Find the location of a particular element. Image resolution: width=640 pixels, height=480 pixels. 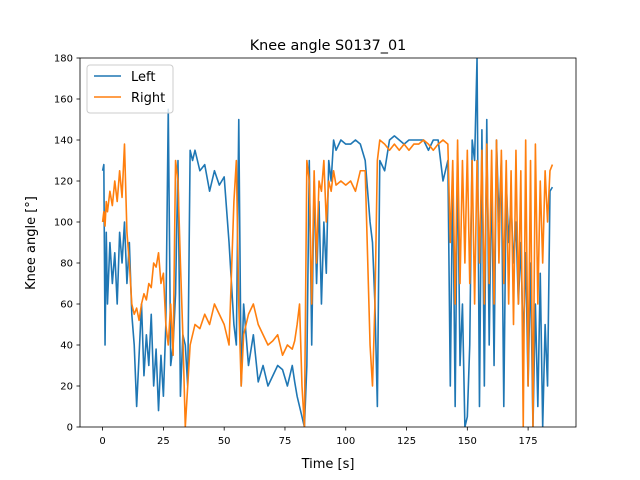

x-tick-label: 175 is located at coordinates (528, 441).